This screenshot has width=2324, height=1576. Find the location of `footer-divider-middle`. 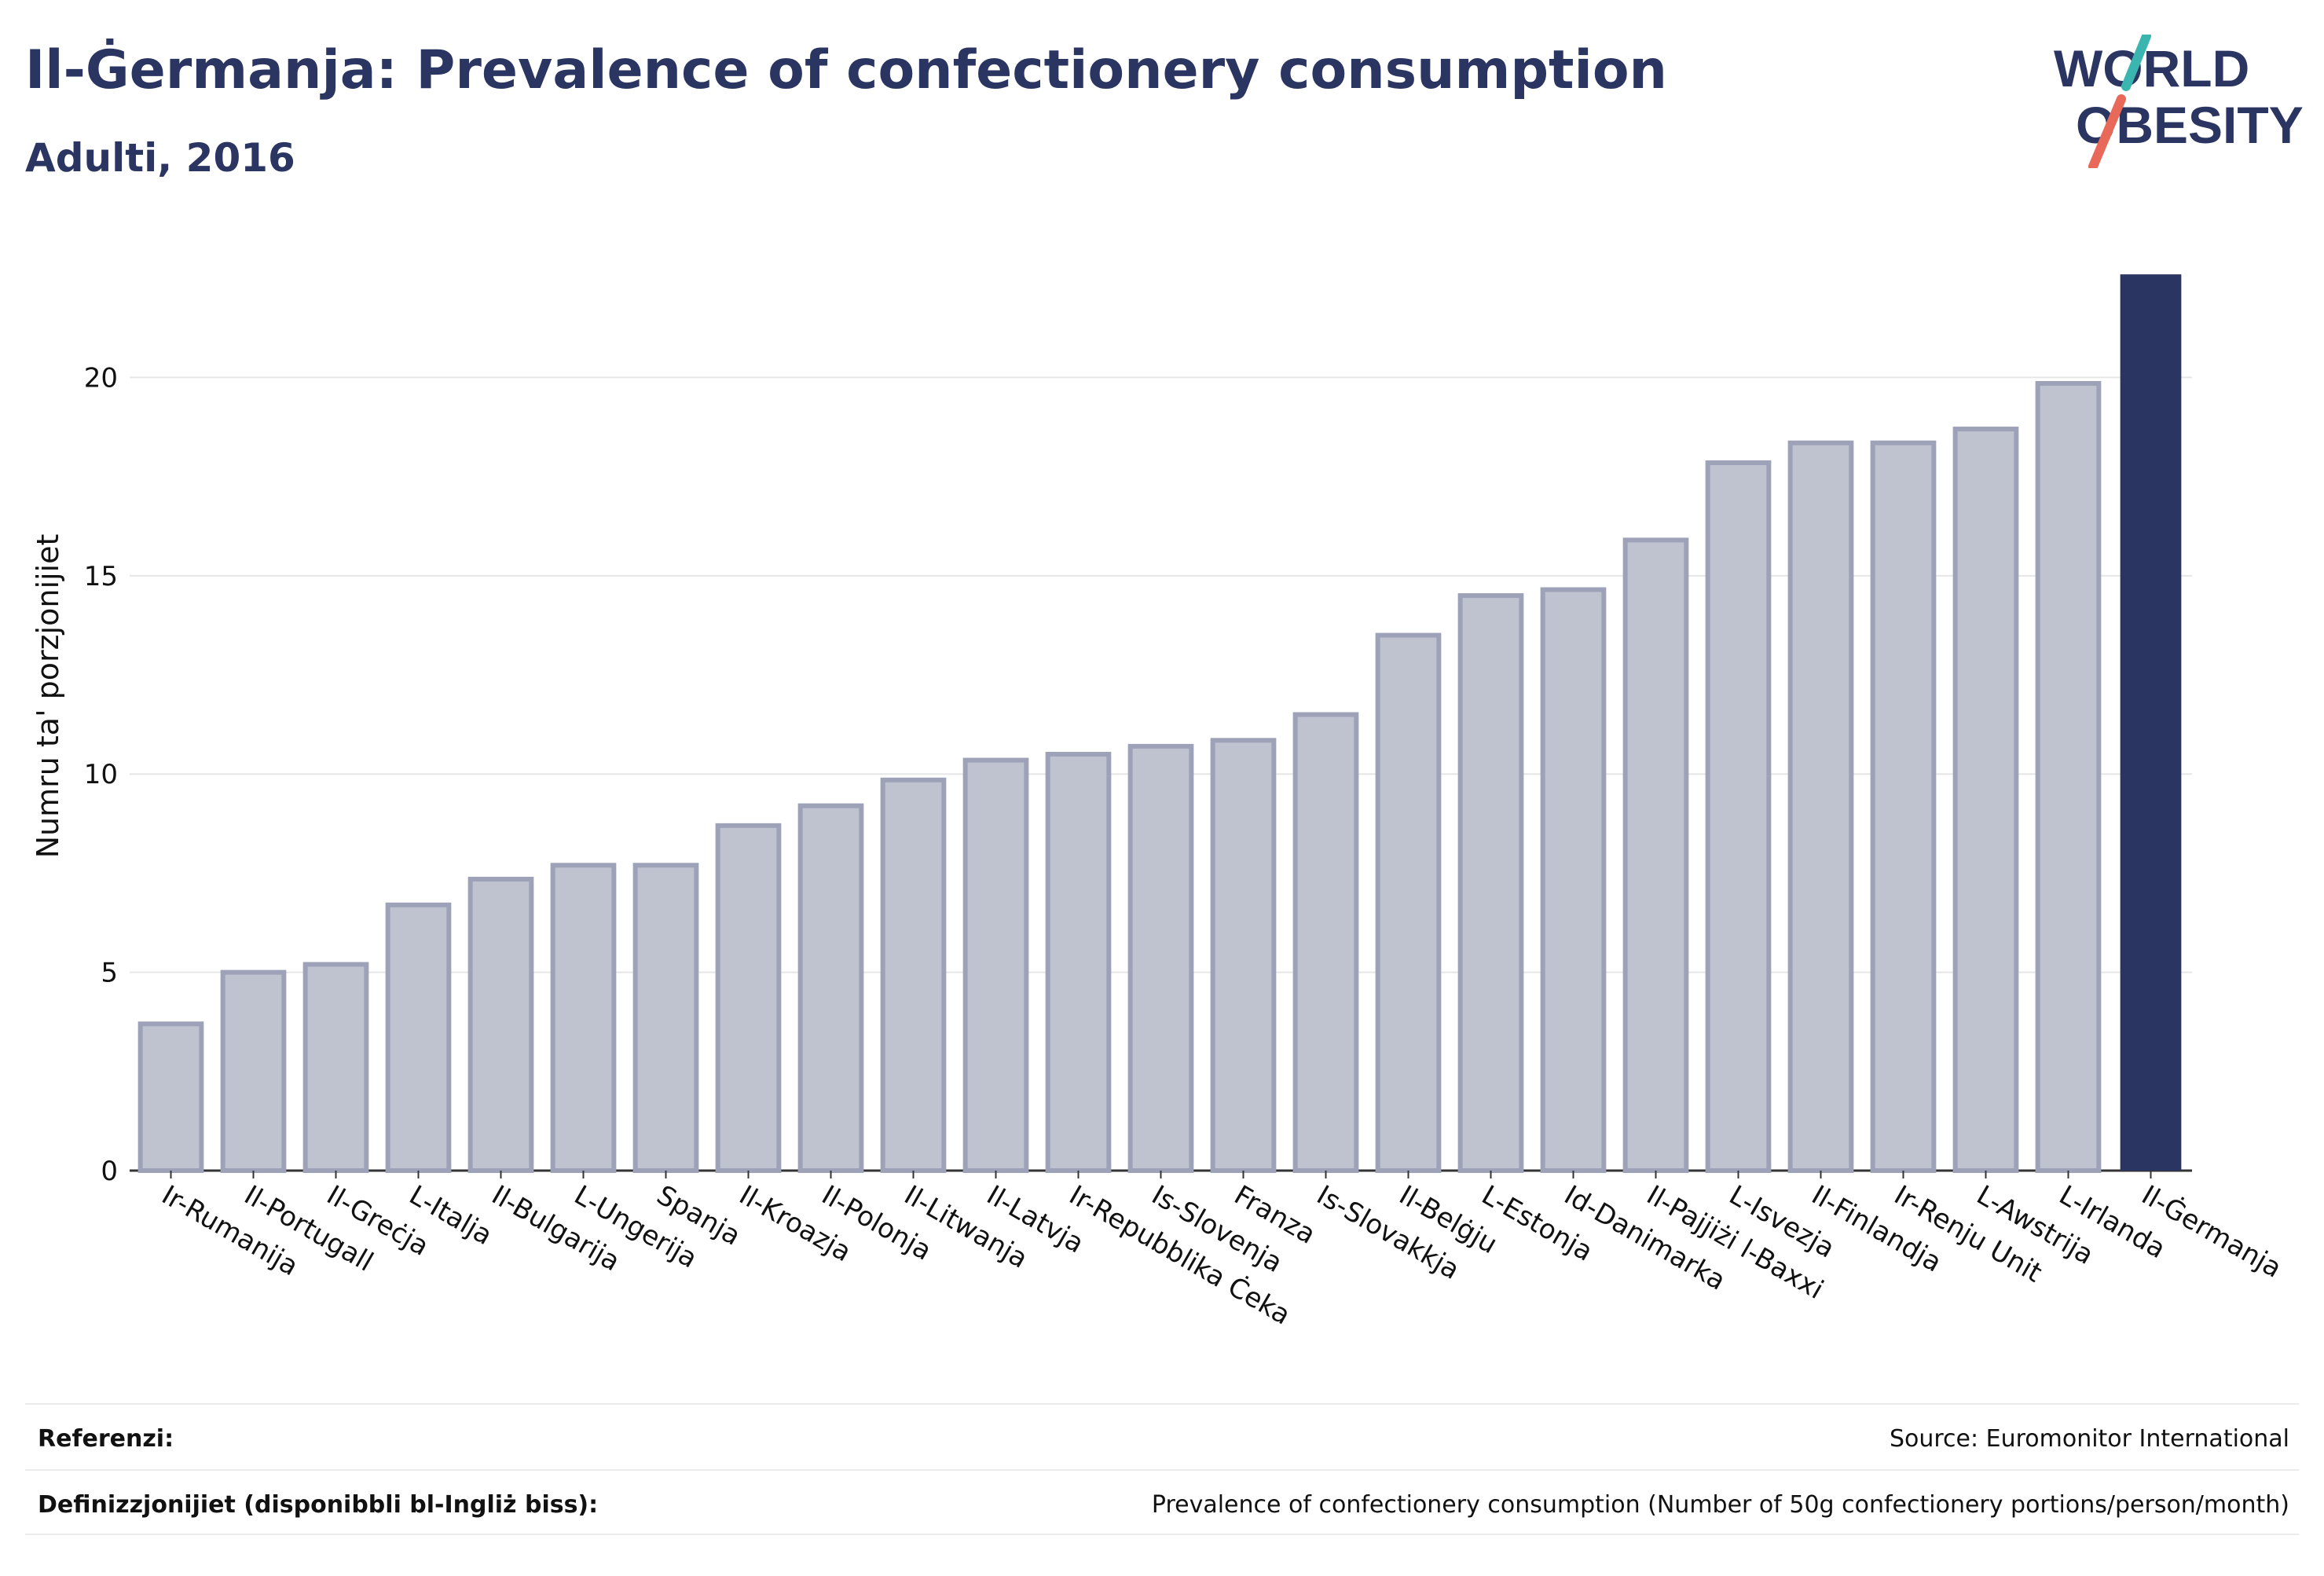

footer-divider-middle is located at coordinates (1162, 1470).